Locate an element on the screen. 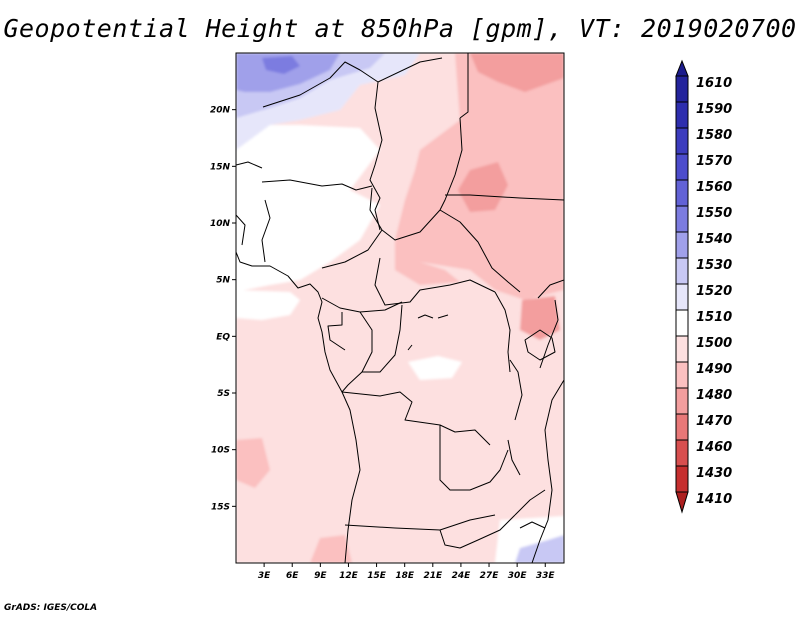 The height and width of the screenshot is (618, 800). field-blue-southeast is located at coordinates (539, 549).